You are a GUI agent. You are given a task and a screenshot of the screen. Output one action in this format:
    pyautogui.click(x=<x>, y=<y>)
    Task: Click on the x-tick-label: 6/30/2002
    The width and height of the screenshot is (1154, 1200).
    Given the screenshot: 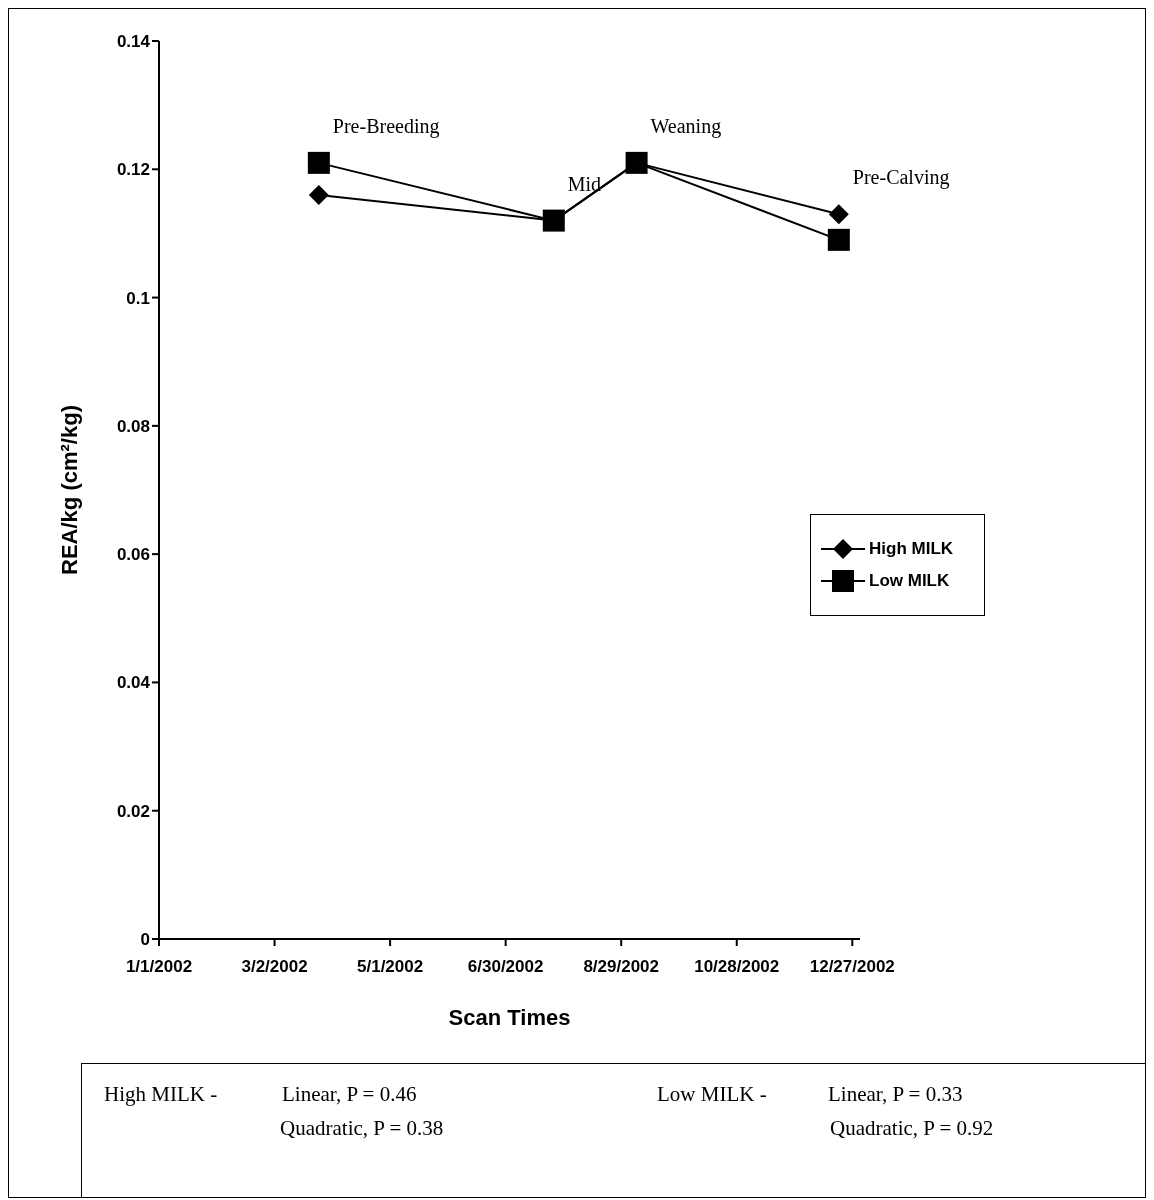 What is the action you would take?
    pyautogui.click(x=505, y=967)
    